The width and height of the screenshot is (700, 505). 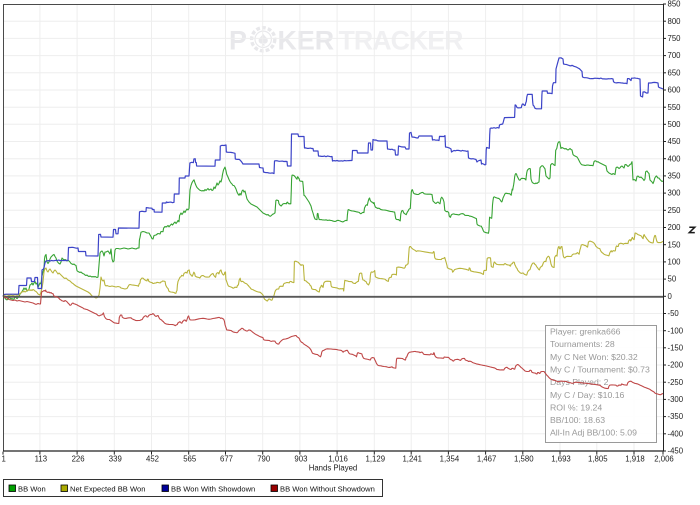 I want to click on svg-text: P, so click(x=238, y=41).